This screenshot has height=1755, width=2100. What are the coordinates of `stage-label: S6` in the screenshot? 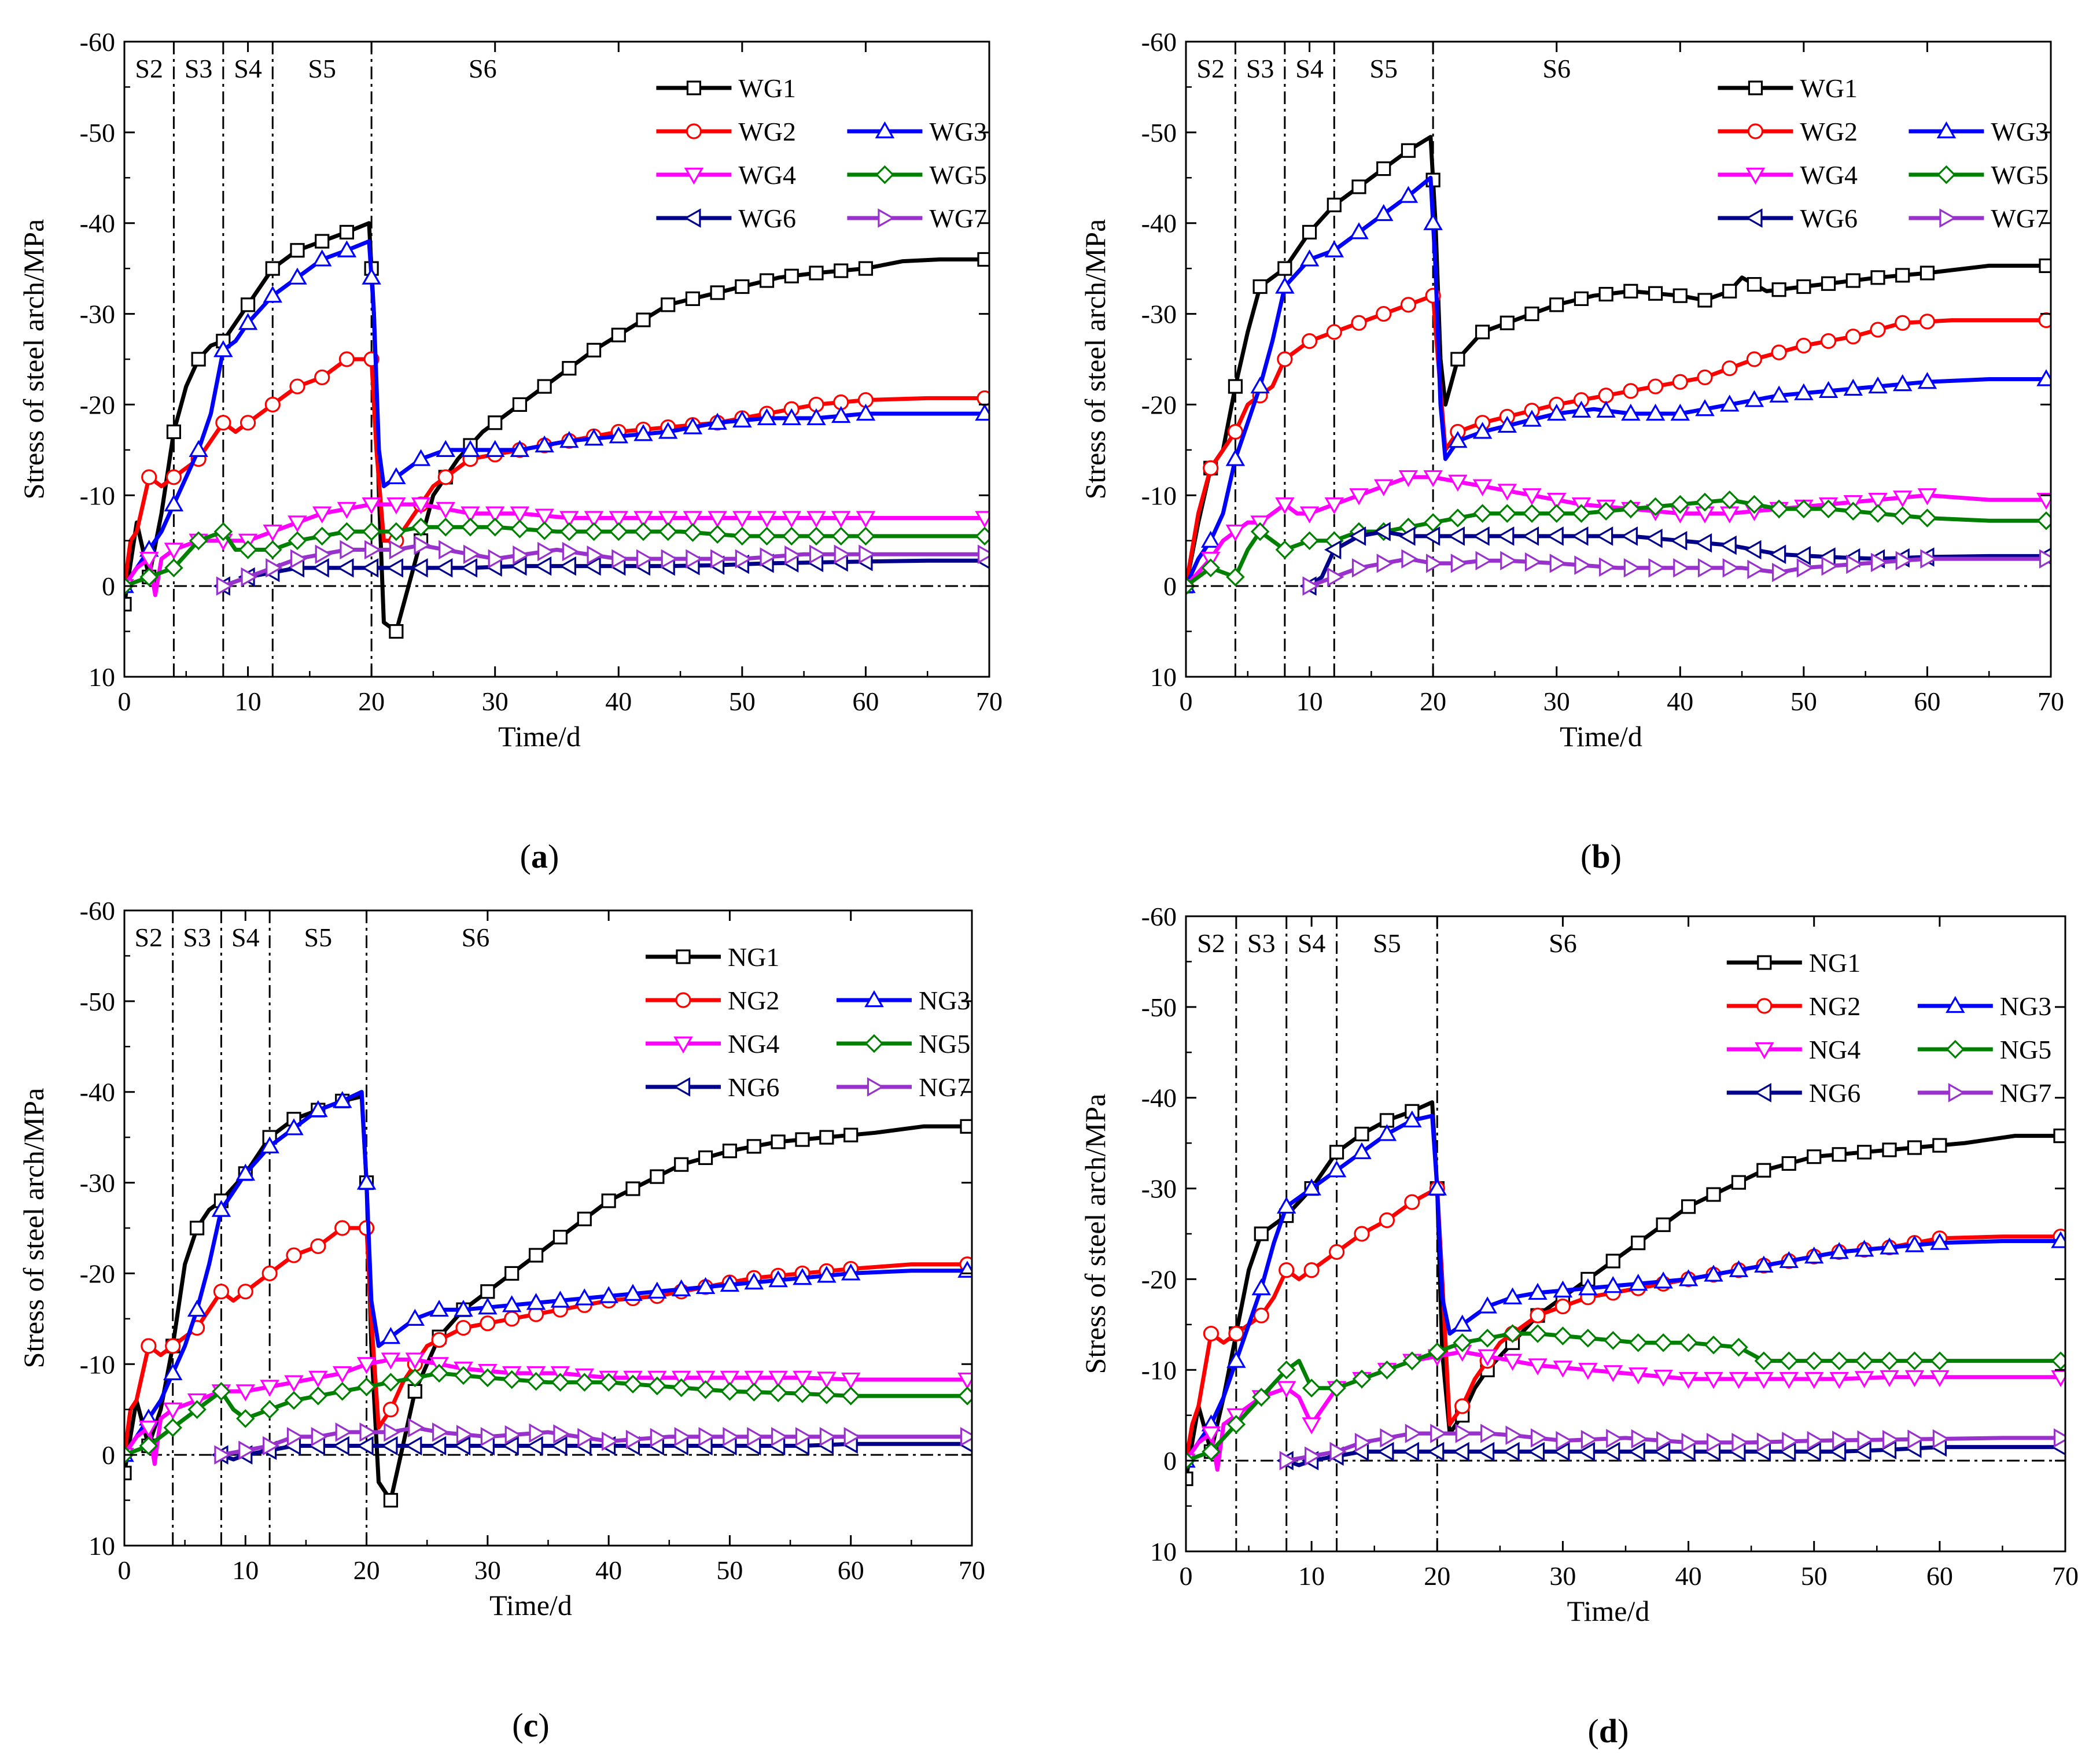 It's located at (1556, 68).